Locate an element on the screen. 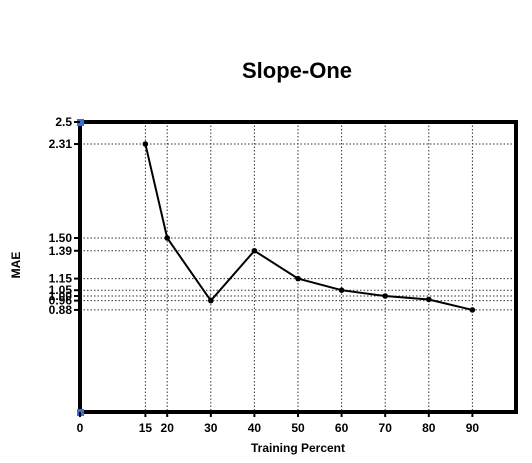 The height and width of the screenshot is (463, 532). x-tick-label: 30 is located at coordinates (211, 428).